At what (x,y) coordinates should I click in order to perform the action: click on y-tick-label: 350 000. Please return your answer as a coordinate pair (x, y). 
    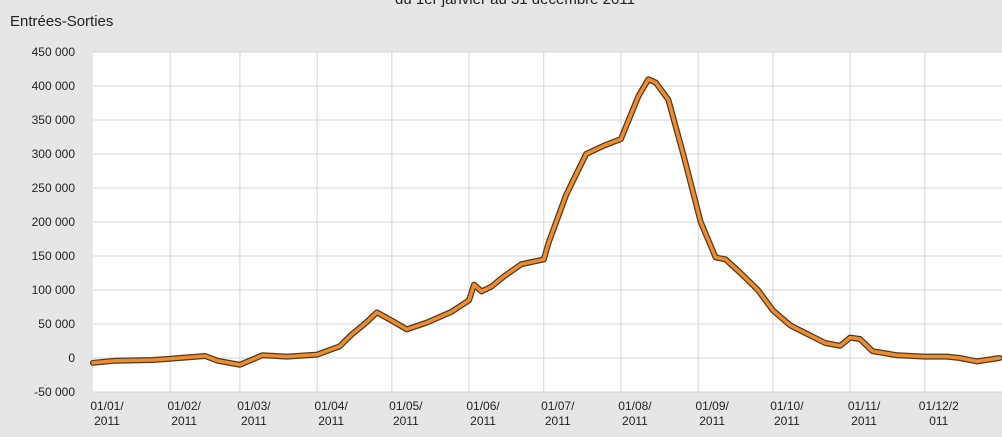
    Looking at the image, I should click on (54, 120).